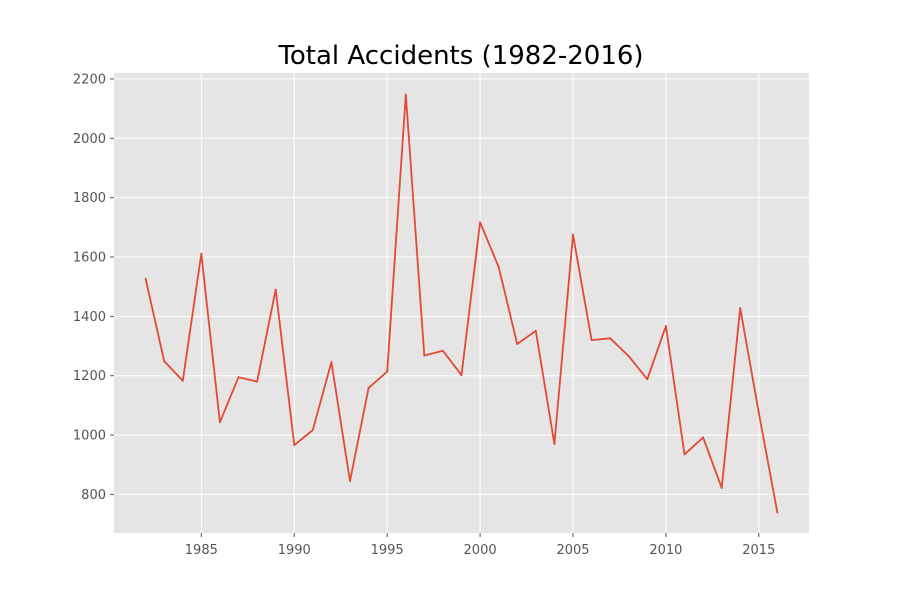 This screenshot has width=900, height=600. I want to click on y-tick-label: 2000, so click(89, 139).